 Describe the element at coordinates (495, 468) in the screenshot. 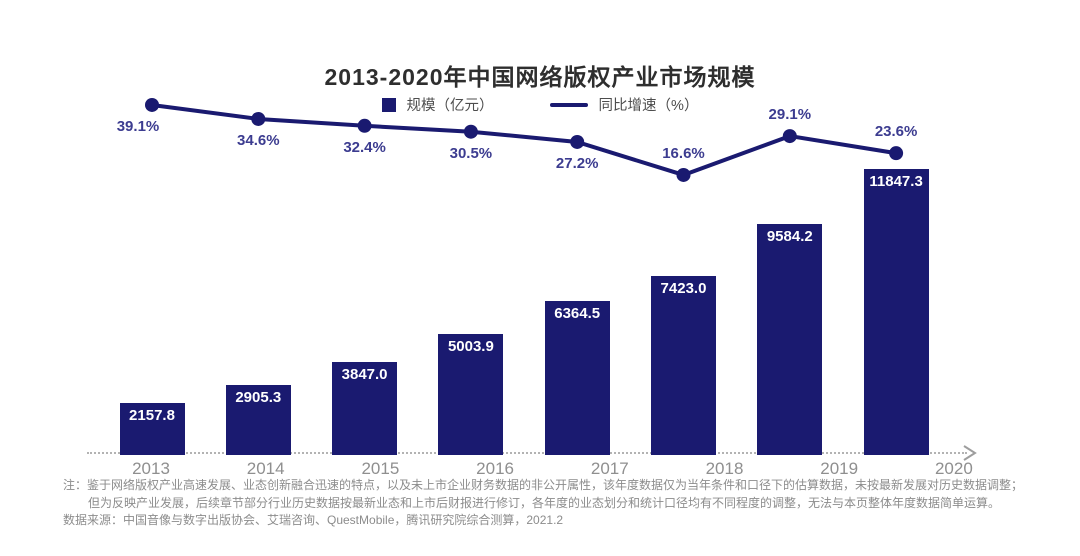

I see `x-axis-label-2016: 2016` at that location.